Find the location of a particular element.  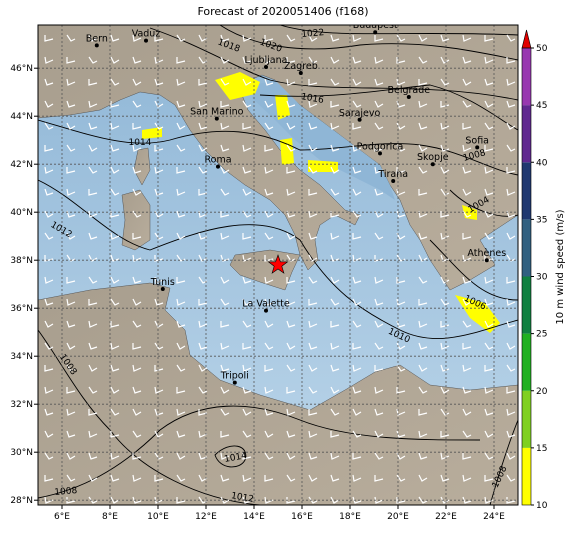

x-tick-label: 12°E is located at coordinates (206, 517).